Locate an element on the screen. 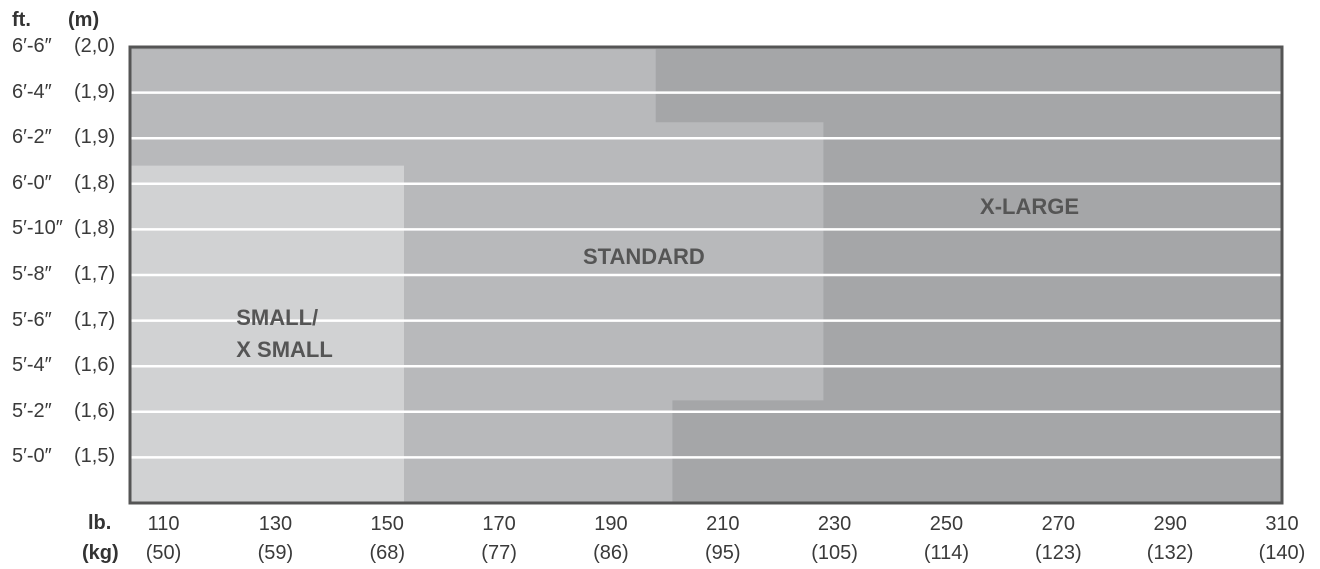  x-tick-label: 150 is located at coordinates (387, 524).